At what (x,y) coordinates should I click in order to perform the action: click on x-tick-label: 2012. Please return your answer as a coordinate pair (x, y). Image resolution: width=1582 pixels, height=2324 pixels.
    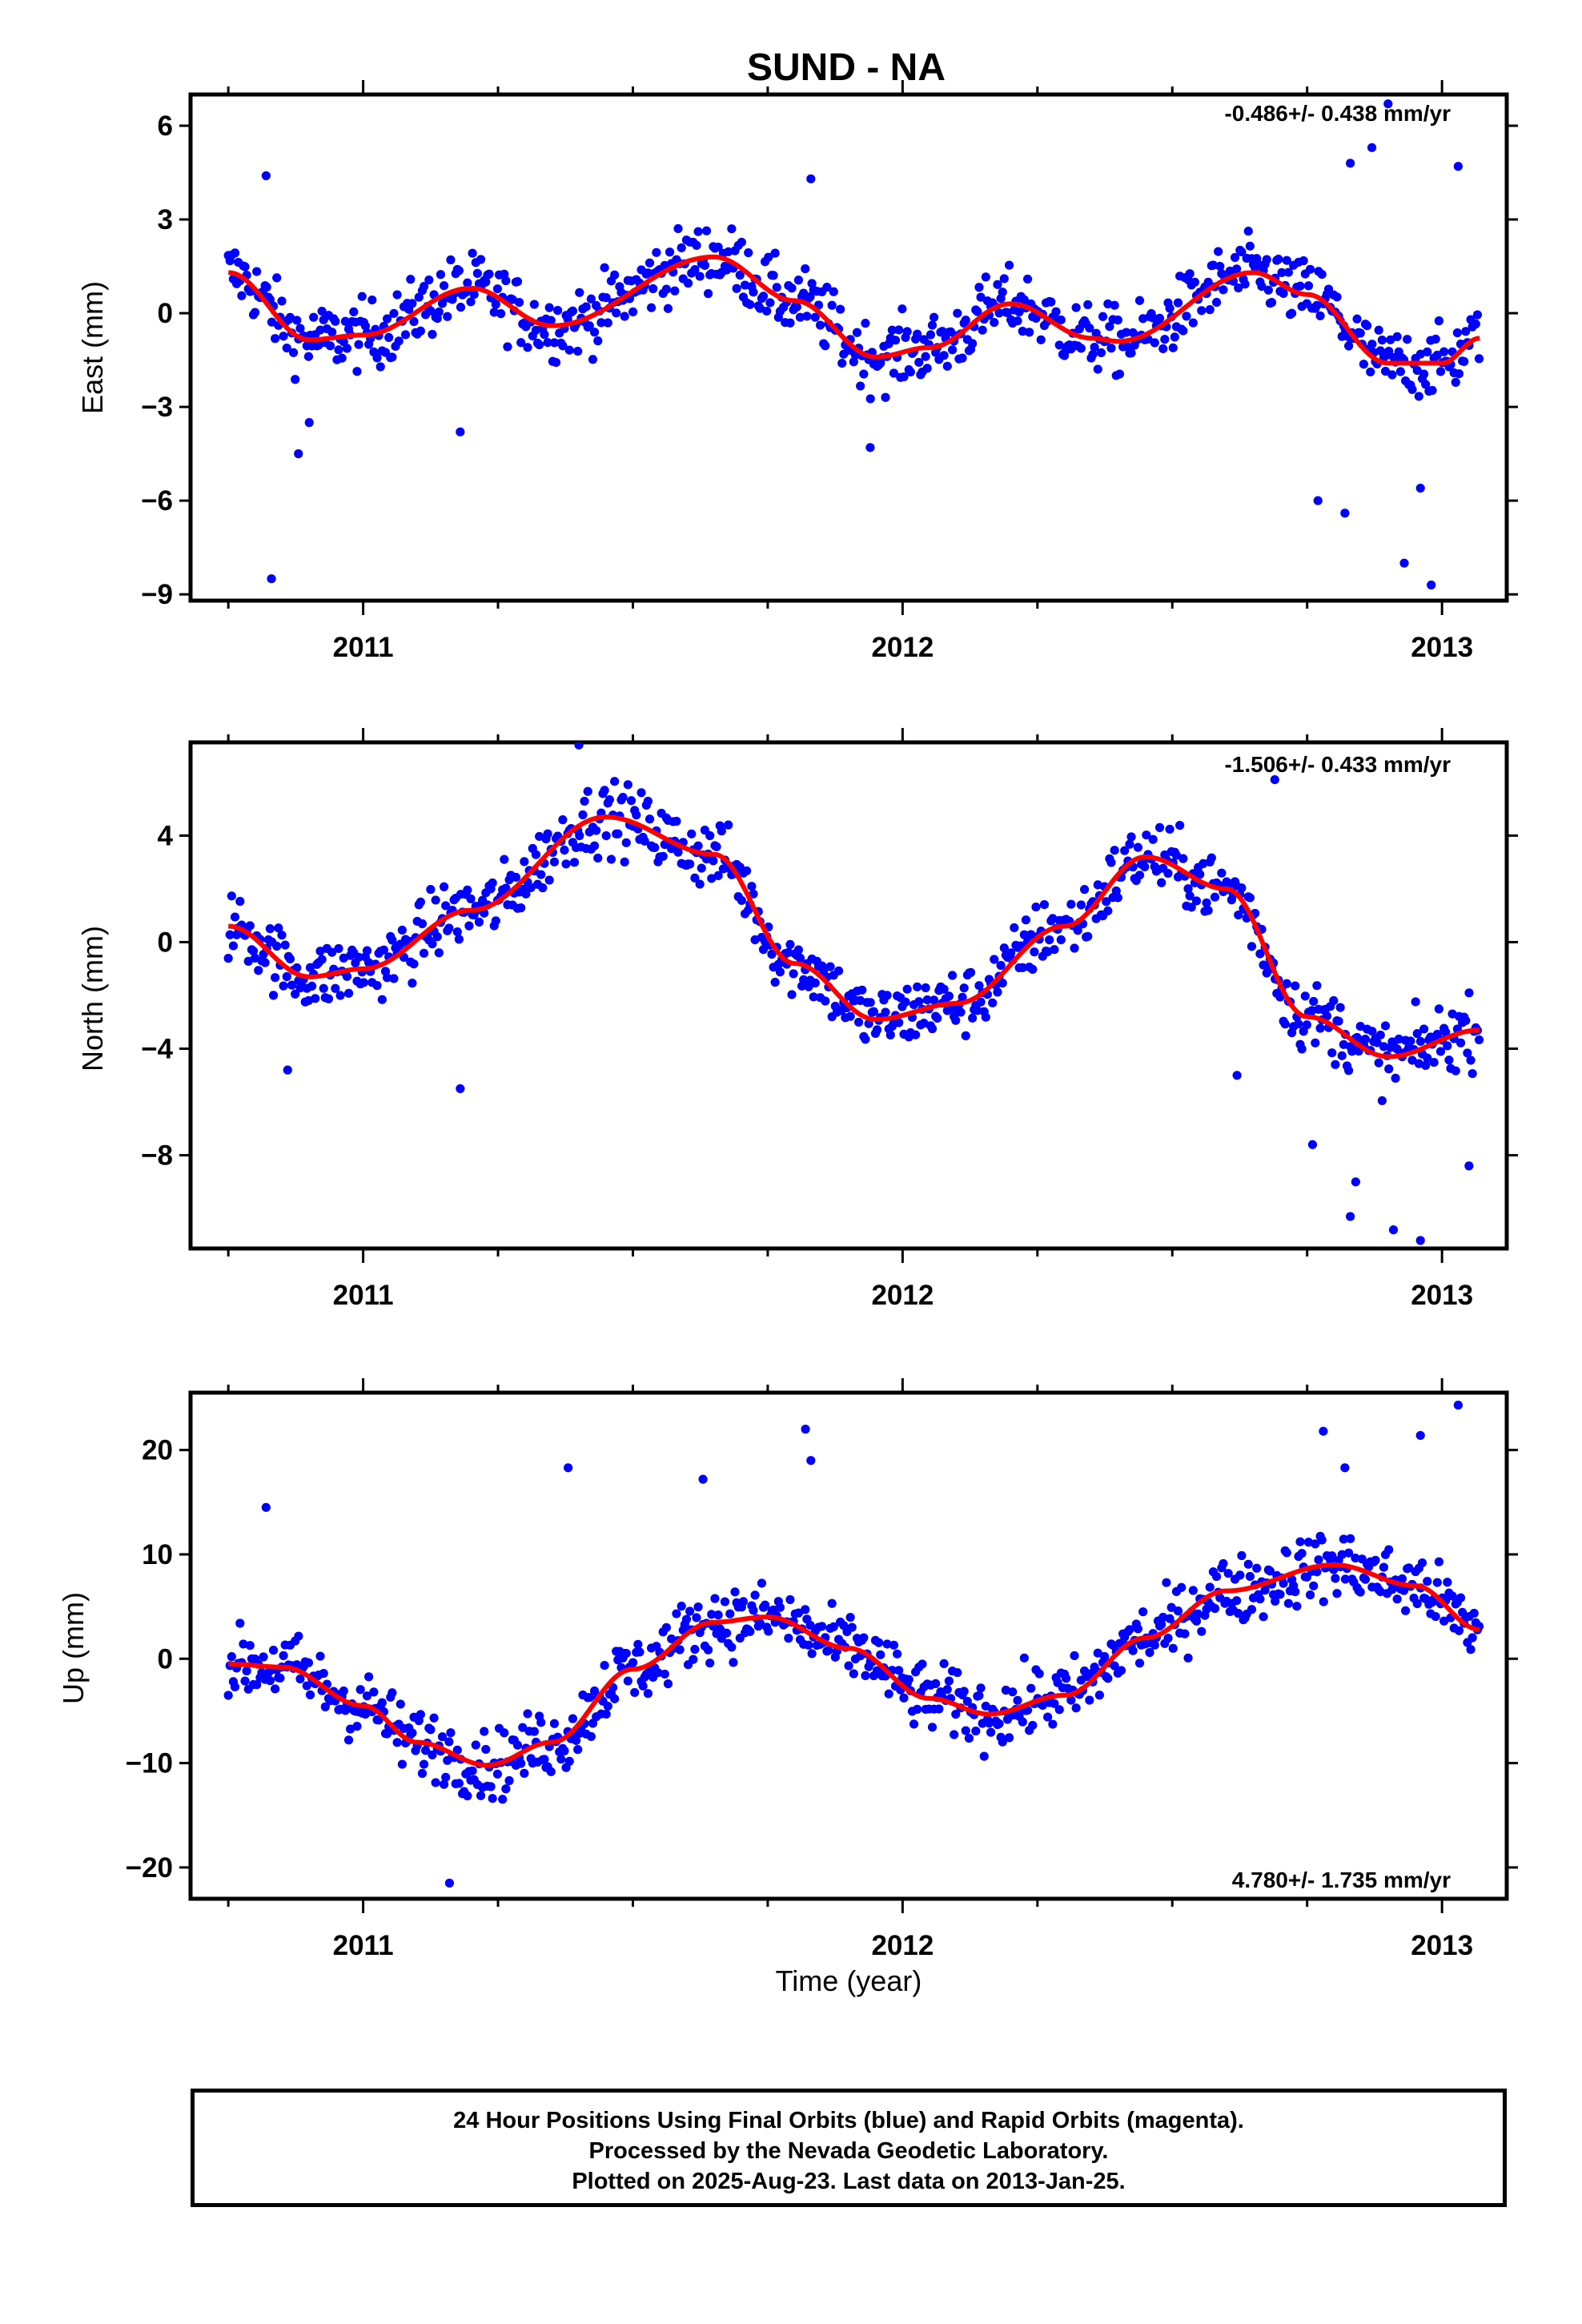
    Looking at the image, I should click on (902, 647).